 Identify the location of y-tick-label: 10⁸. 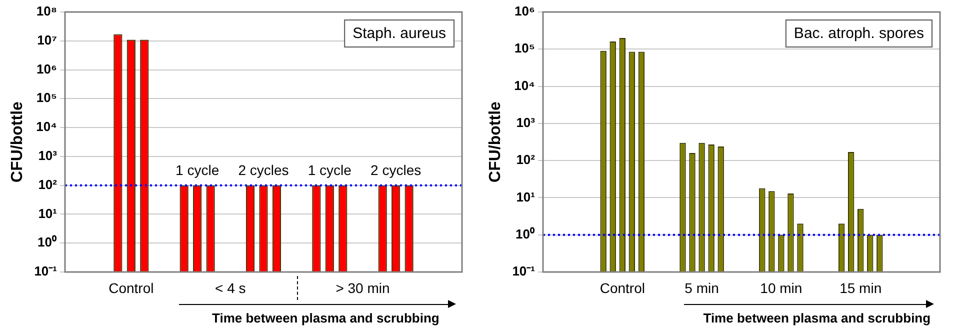
(46, 11).